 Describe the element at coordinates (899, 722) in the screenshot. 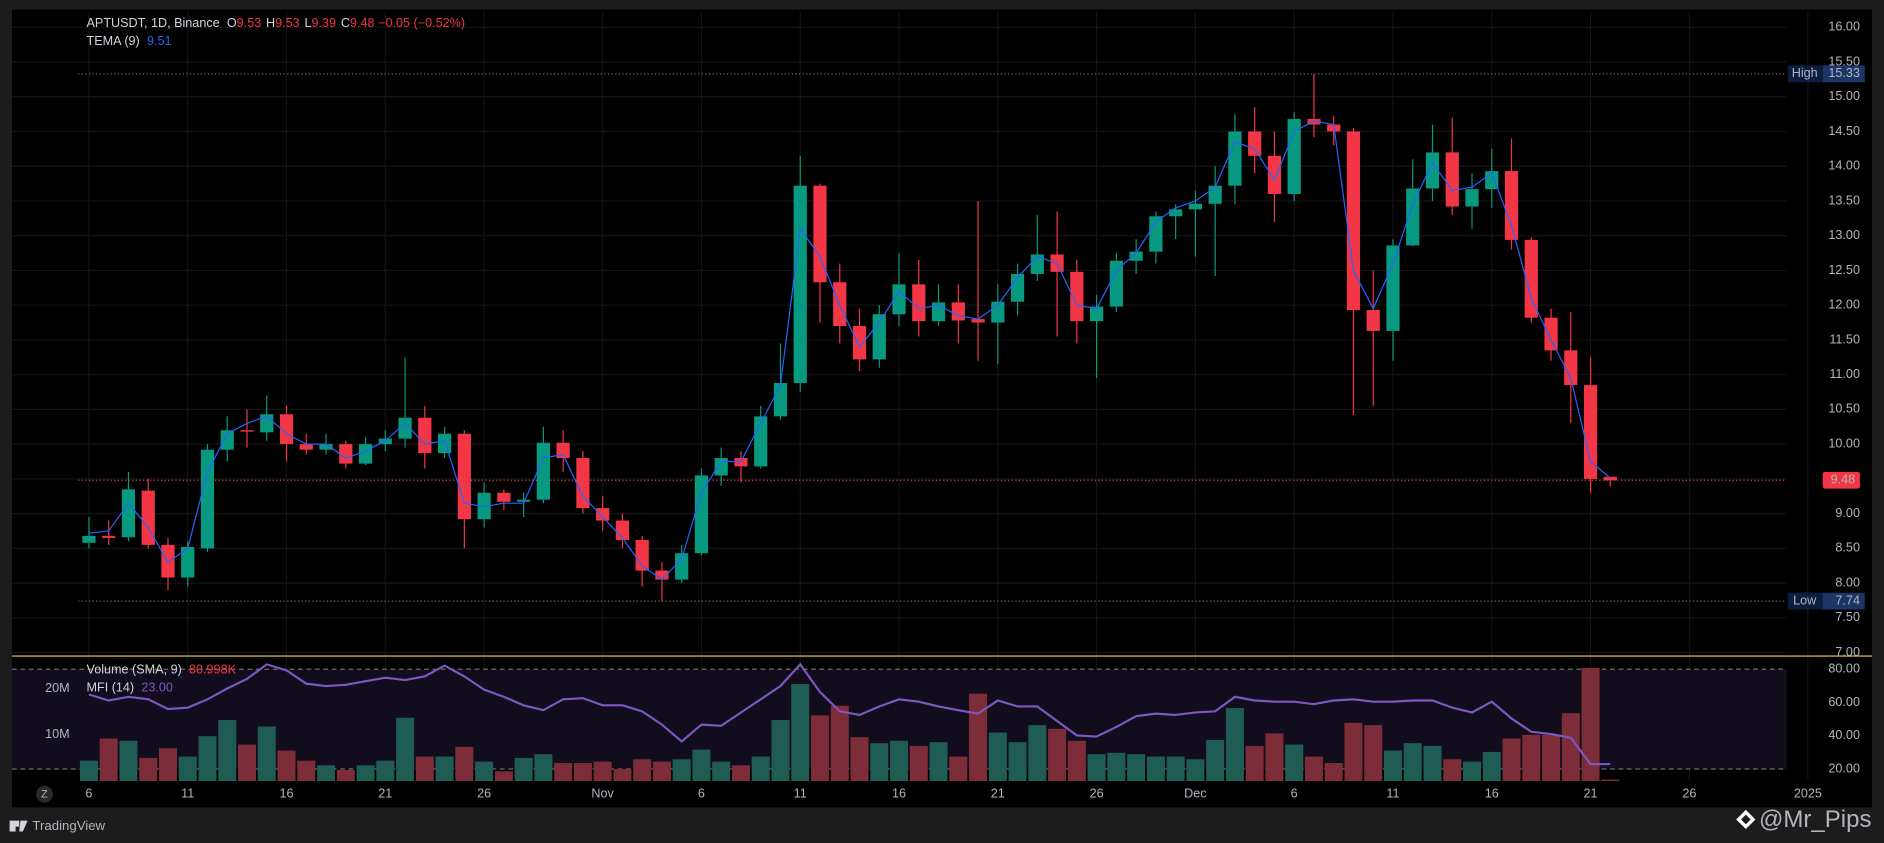

I see `indicator-pane` at that location.